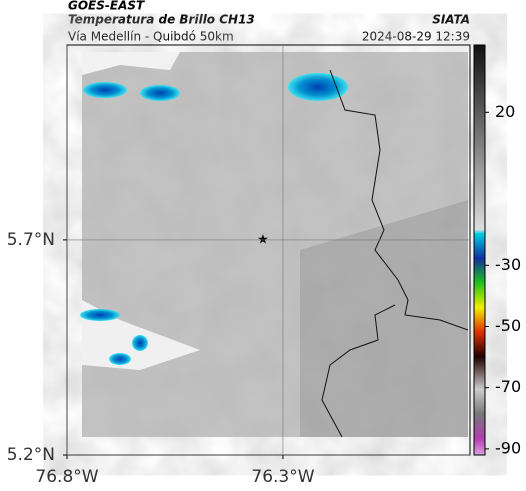 The image size is (526, 491). Describe the element at coordinates (66, 477) in the screenshot. I see `x-tick-label: 76.8°W` at that location.